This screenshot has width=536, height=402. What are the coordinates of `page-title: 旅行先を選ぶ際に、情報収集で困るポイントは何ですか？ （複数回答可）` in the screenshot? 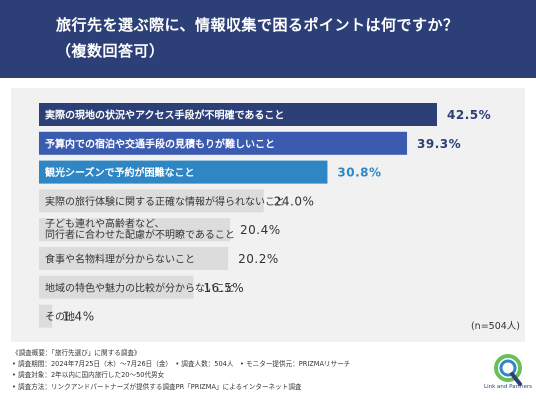 It's located at (291, 38).